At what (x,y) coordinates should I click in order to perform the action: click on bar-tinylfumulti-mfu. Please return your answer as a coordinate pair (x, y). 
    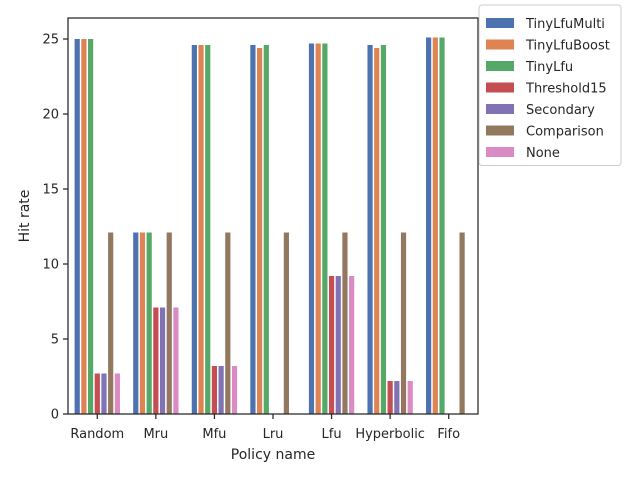
    Looking at the image, I should click on (194, 229).